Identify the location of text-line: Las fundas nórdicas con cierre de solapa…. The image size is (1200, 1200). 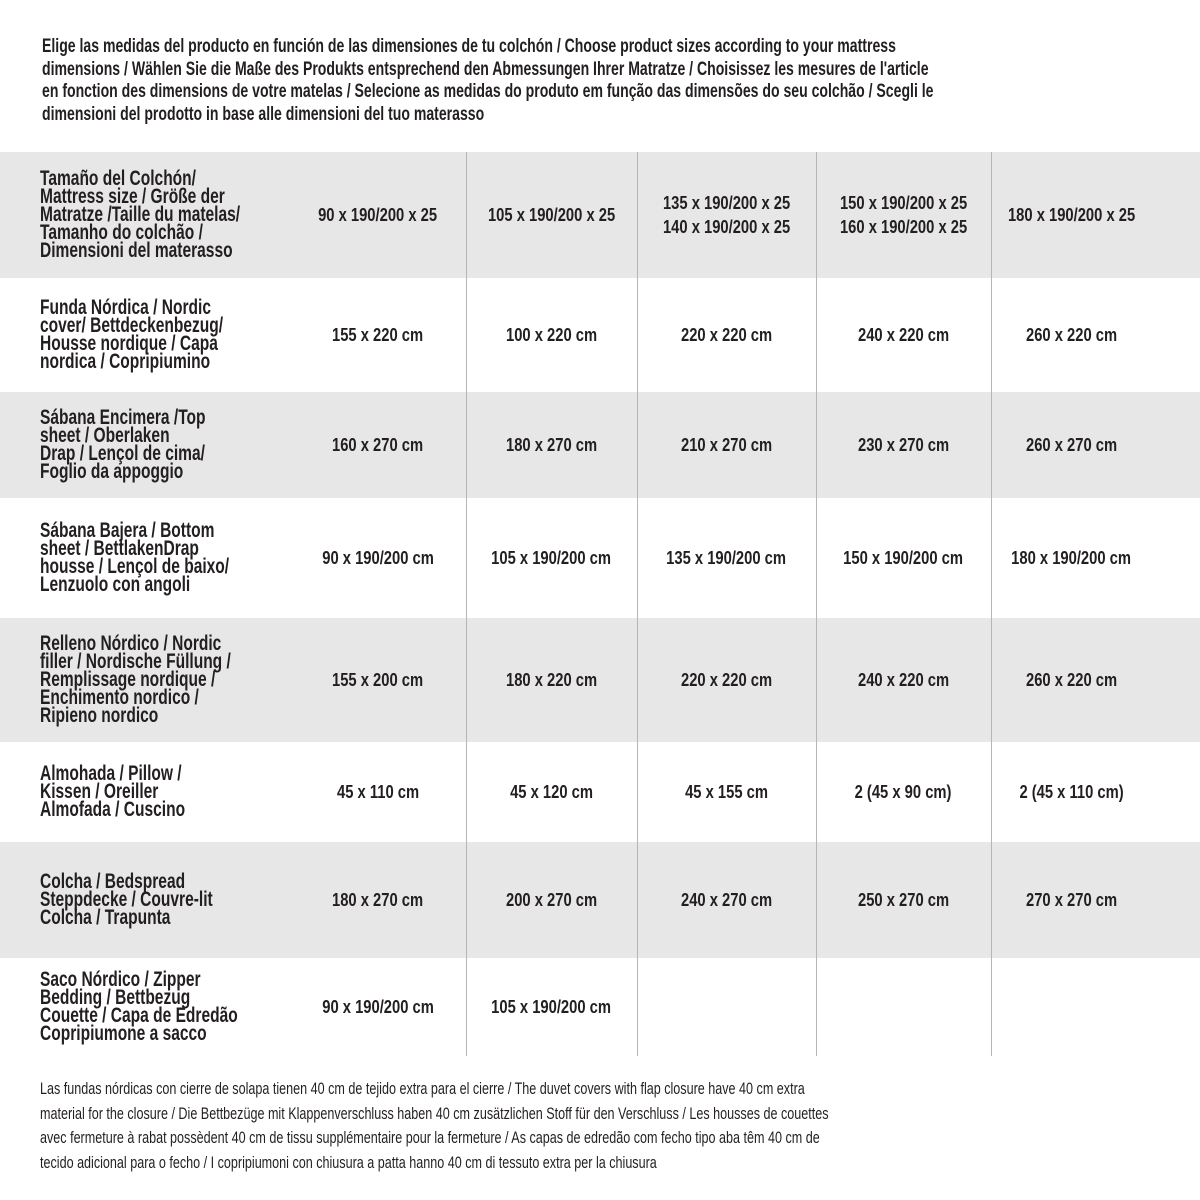
(422, 1088).